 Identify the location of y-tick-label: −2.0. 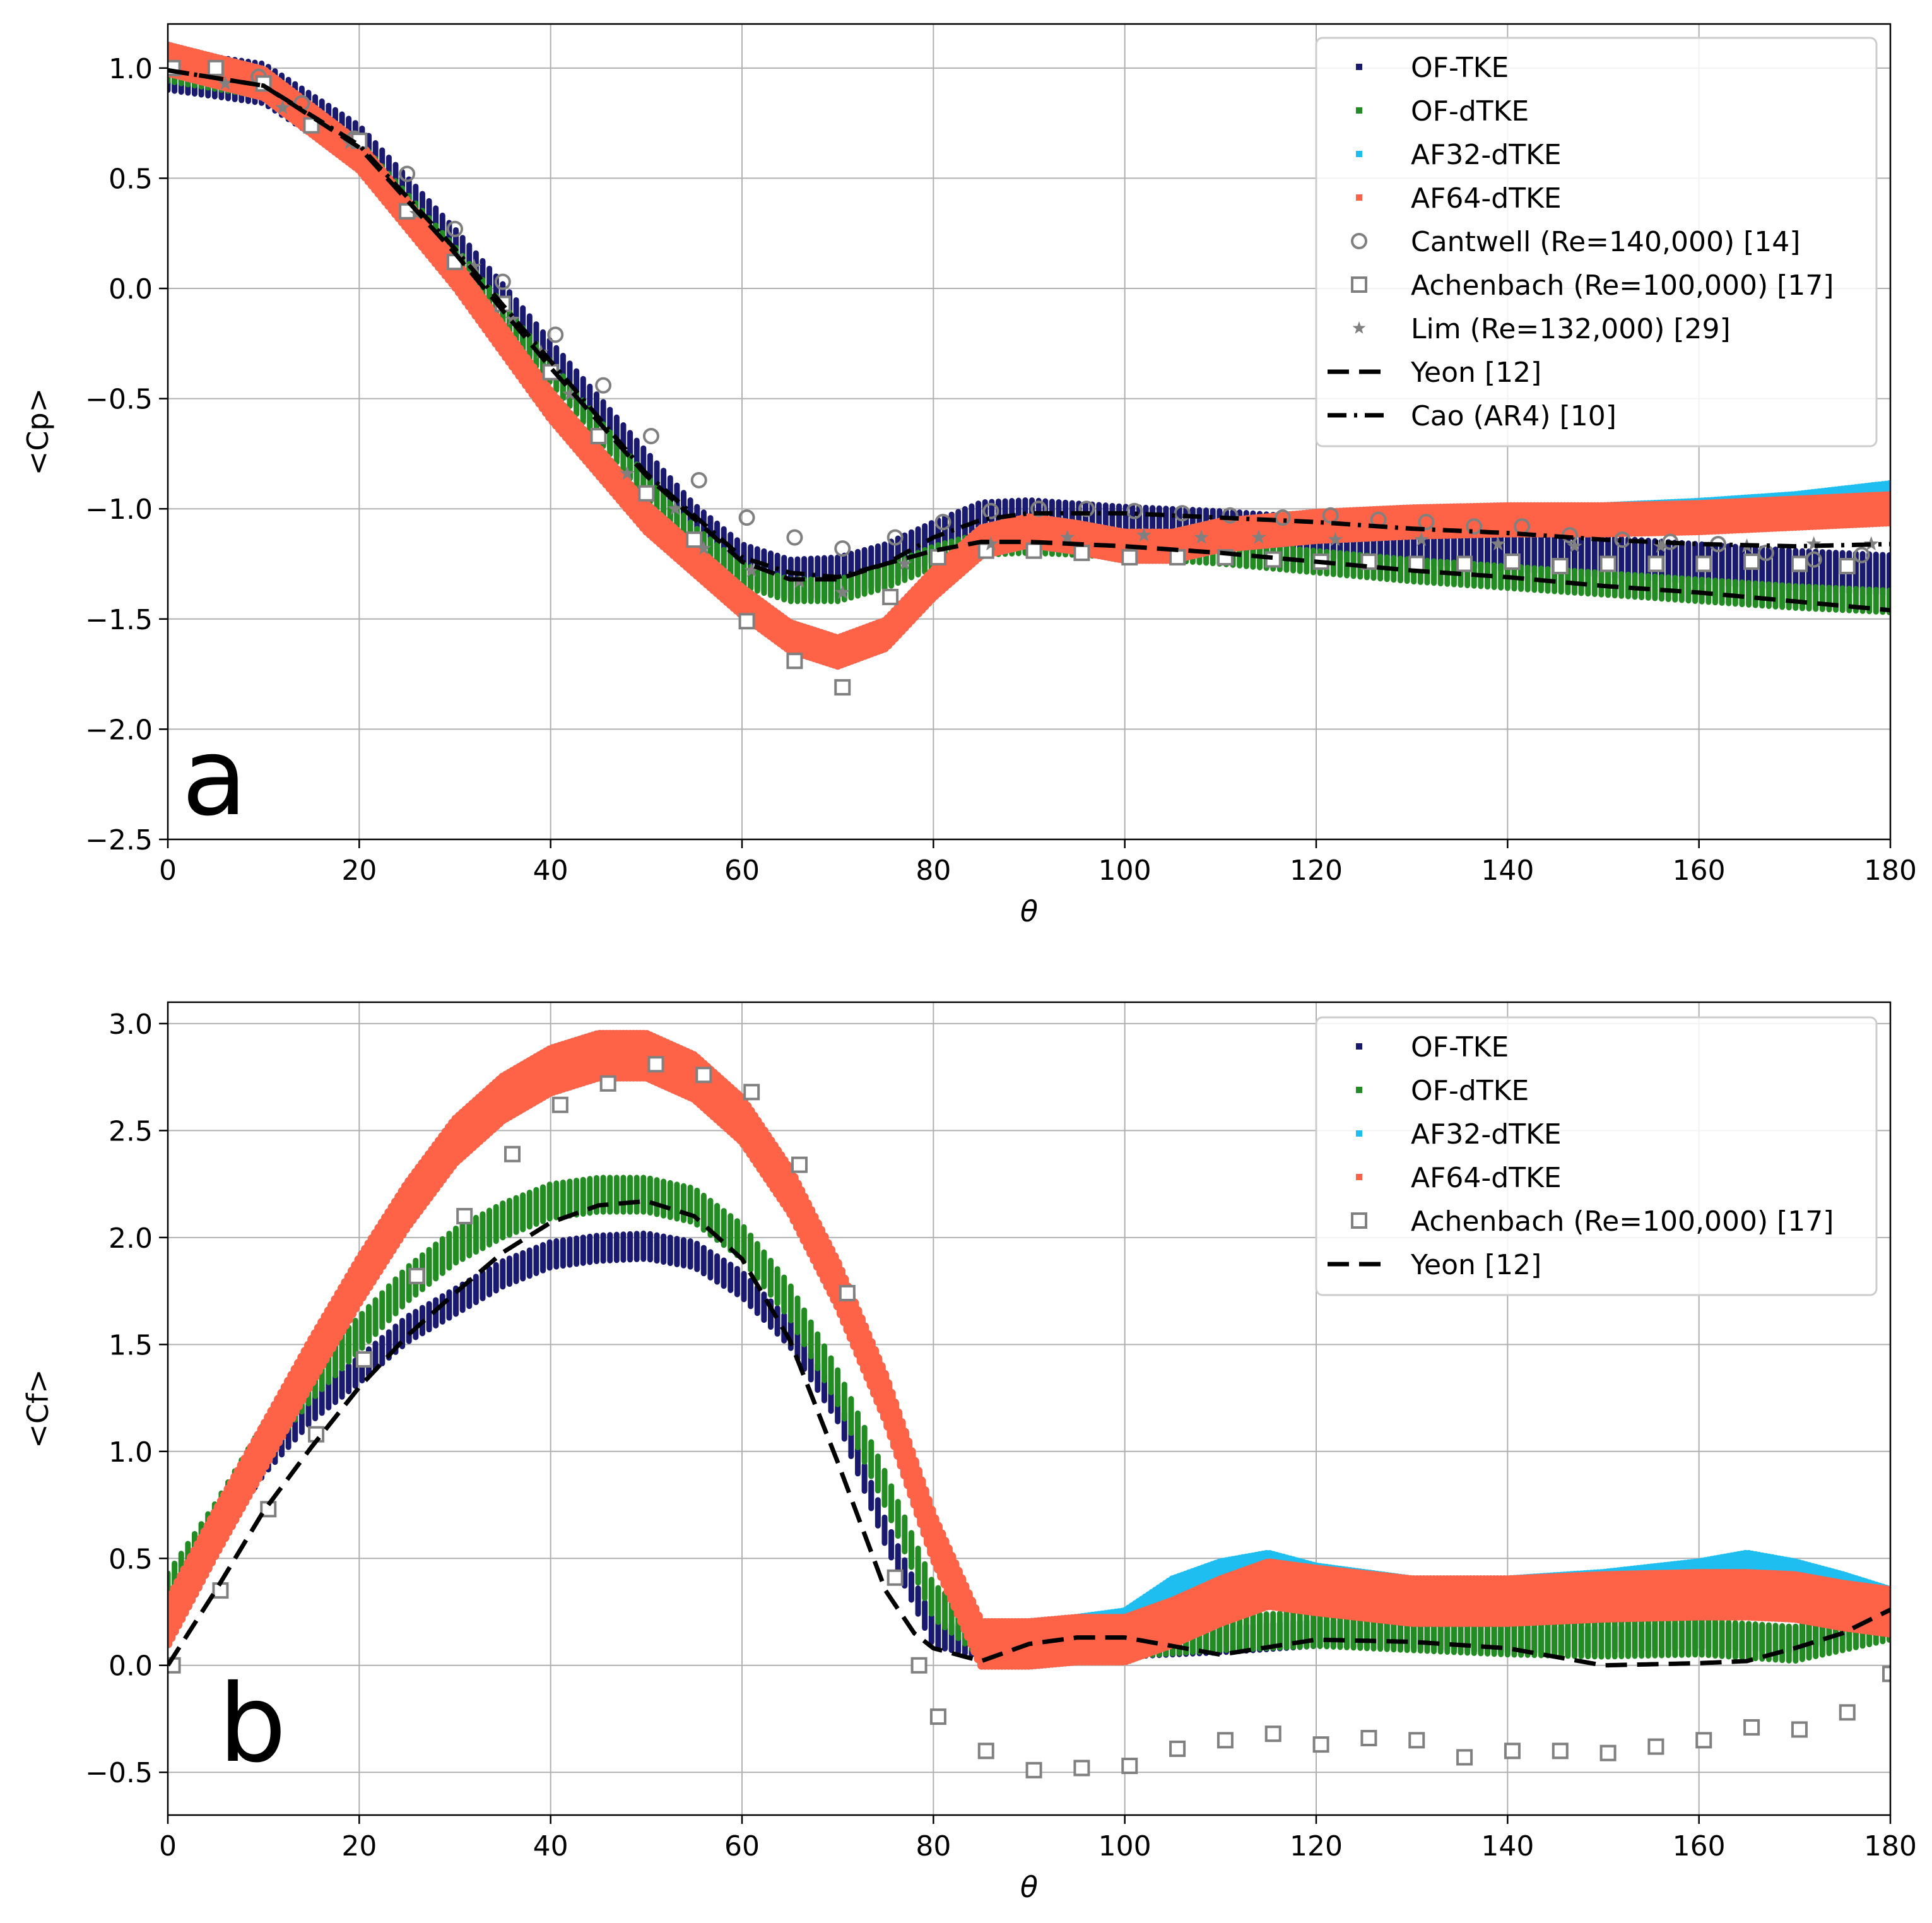
(119, 730).